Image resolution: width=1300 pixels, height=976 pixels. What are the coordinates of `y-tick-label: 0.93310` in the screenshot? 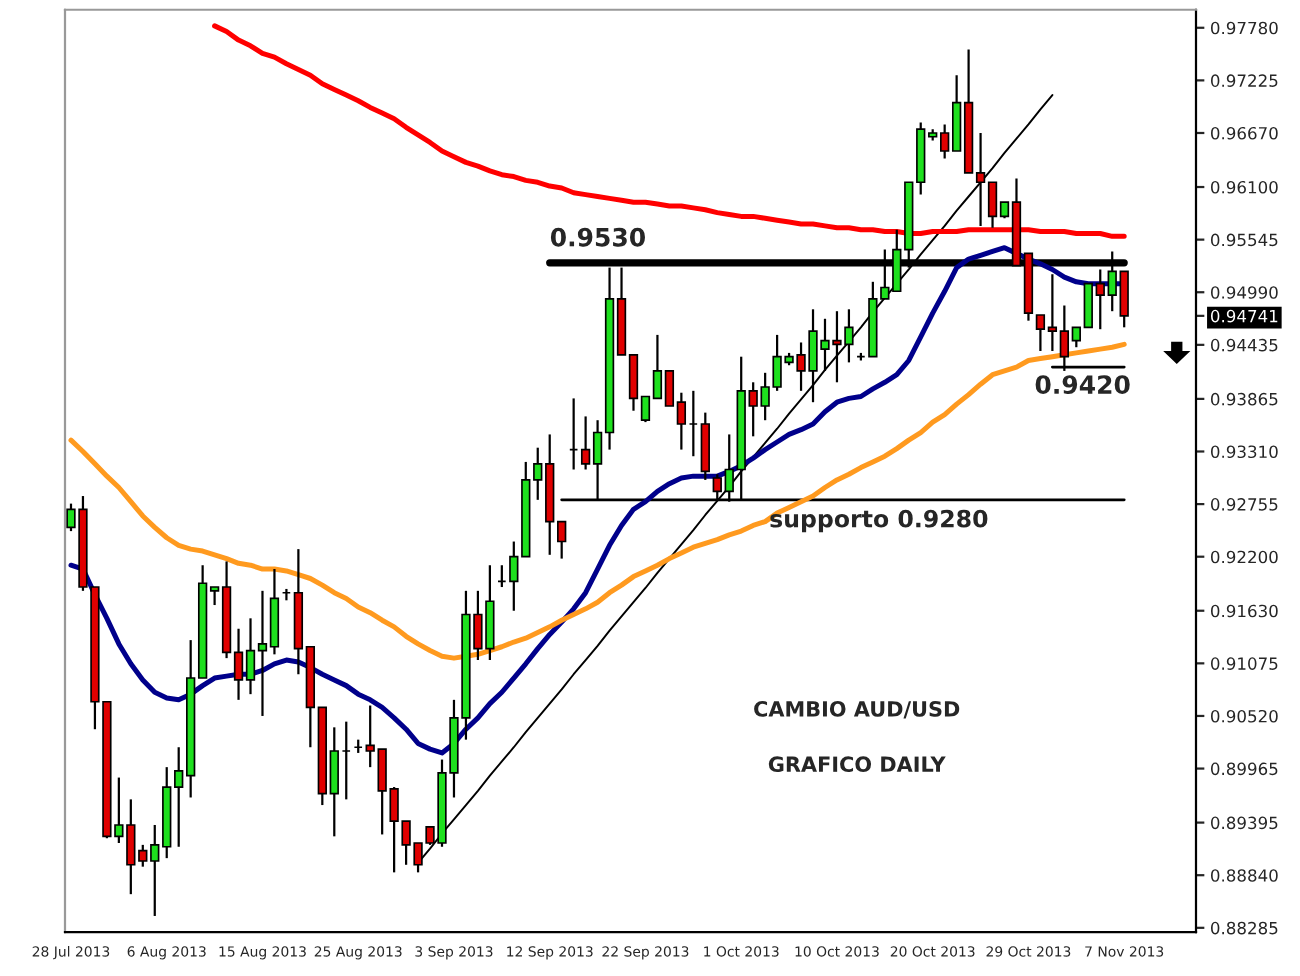 It's located at (1244, 452).